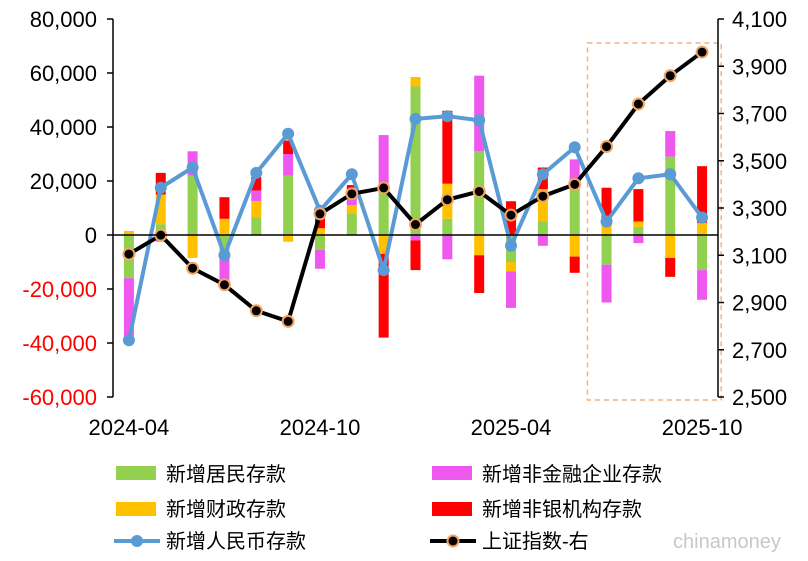 This screenshot has height=561, width=808. Describe the element at coordinates (63, 19) in the screenshot. I see `left-tick-label-80000: 80,000` at that location.